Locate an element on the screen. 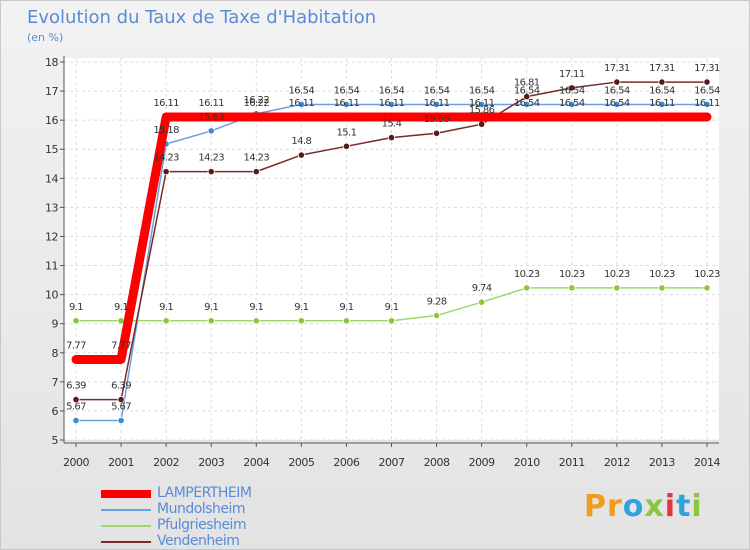 The image size is (750, 550). x-tick-label: 2011 is located at coordinates (572, 462).